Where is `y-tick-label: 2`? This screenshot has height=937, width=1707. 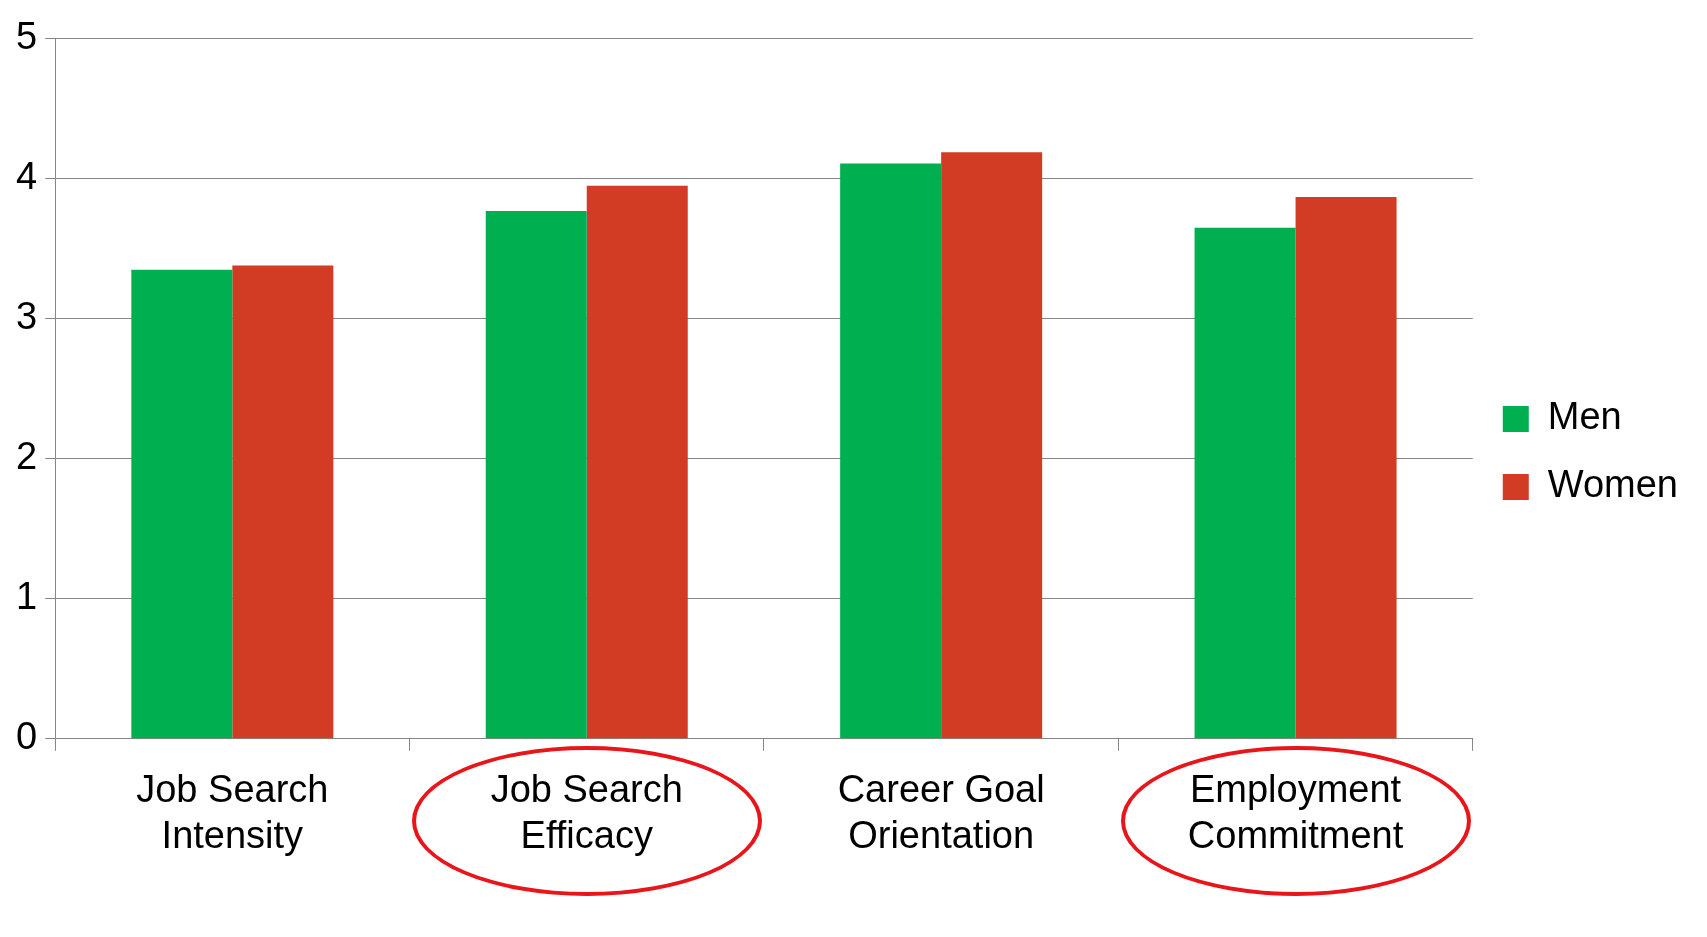 y-tick-label: 2 is located at coordinates (26, 456).